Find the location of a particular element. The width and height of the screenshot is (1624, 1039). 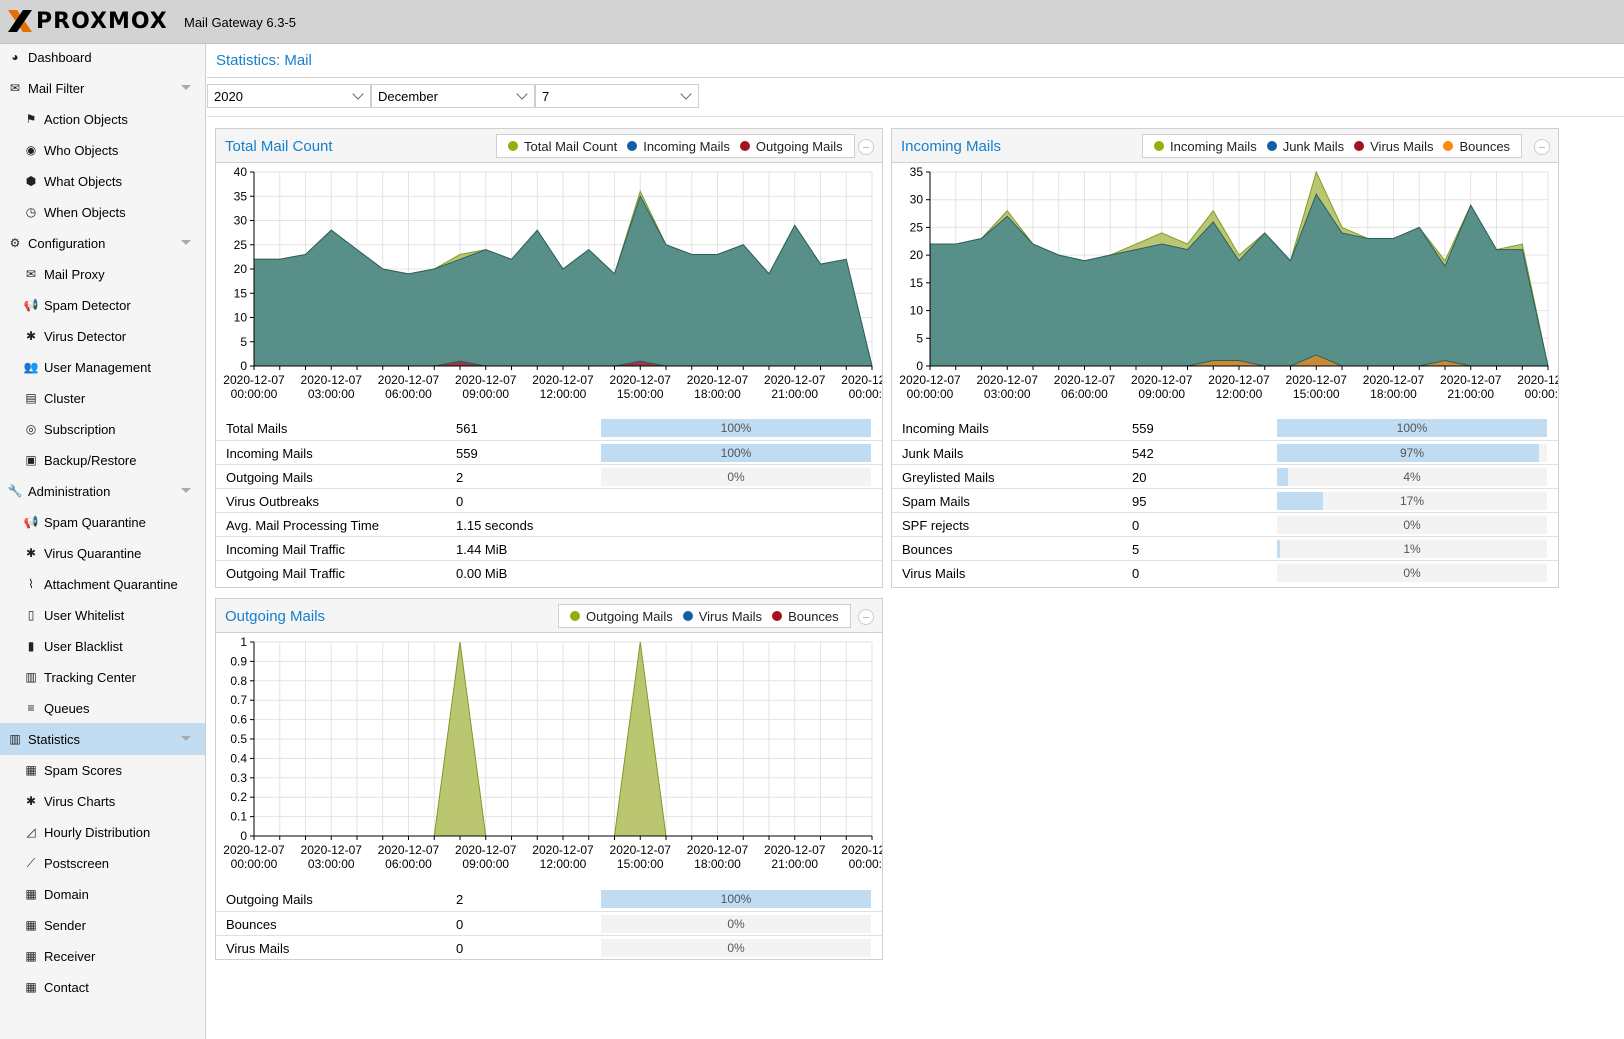

legend-item-total: Total Mail Count is located at coordinates (562, 146).